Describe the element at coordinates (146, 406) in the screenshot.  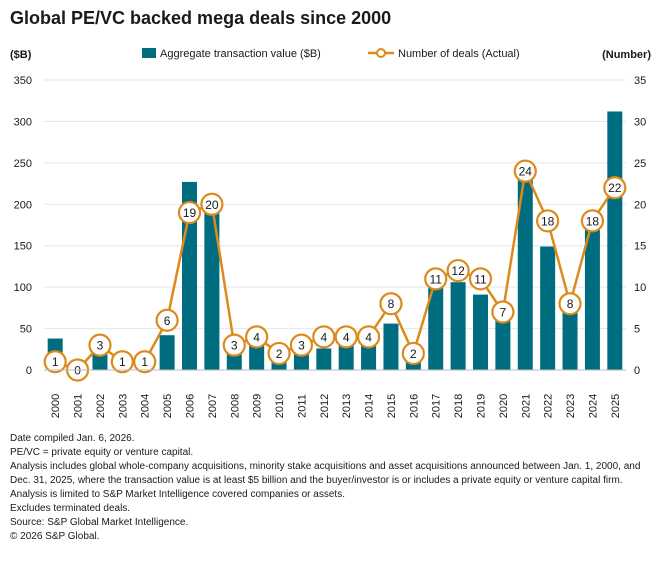
I see `x-tick-label: 2004` at that location.